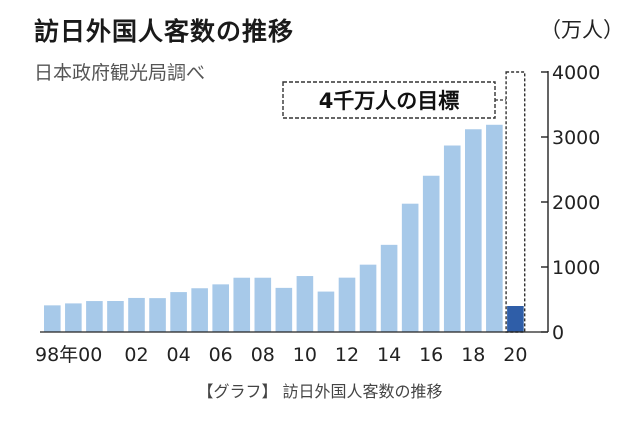 The width and height of the screenshot is (640, 423). I want to click on bar-2012, so click(347, 304).